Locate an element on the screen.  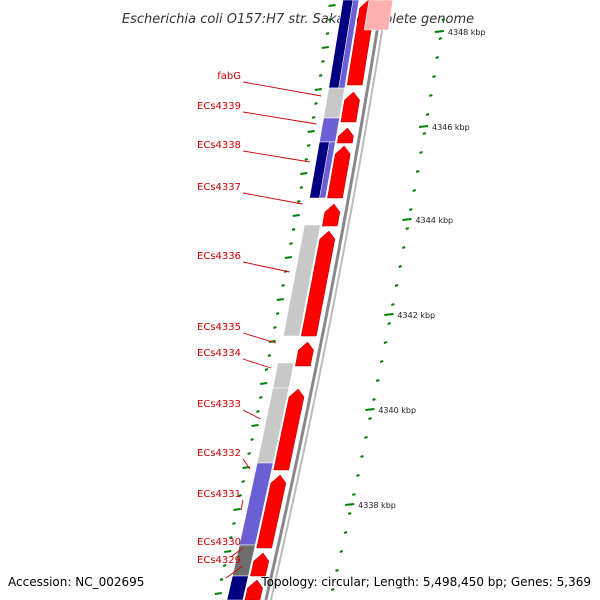
gene-label: ECs4338 is located at coordinates (219, 145).